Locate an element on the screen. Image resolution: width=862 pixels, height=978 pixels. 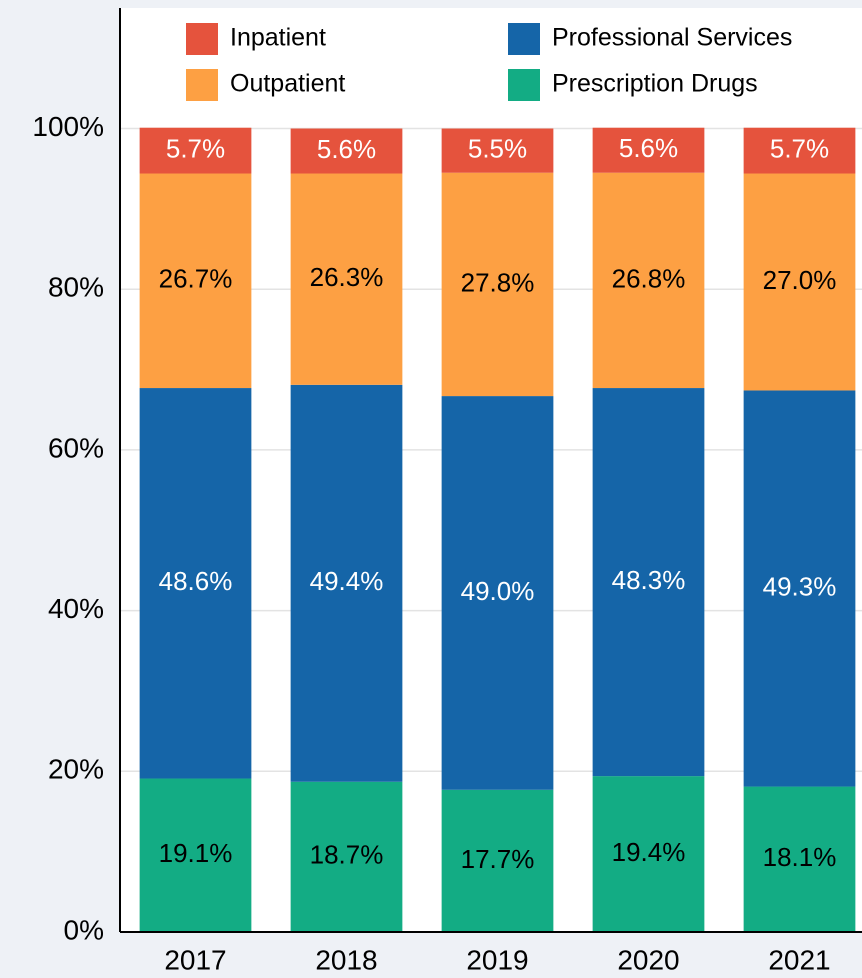
data-label: 27.0% is located at coordinates (800, 280).